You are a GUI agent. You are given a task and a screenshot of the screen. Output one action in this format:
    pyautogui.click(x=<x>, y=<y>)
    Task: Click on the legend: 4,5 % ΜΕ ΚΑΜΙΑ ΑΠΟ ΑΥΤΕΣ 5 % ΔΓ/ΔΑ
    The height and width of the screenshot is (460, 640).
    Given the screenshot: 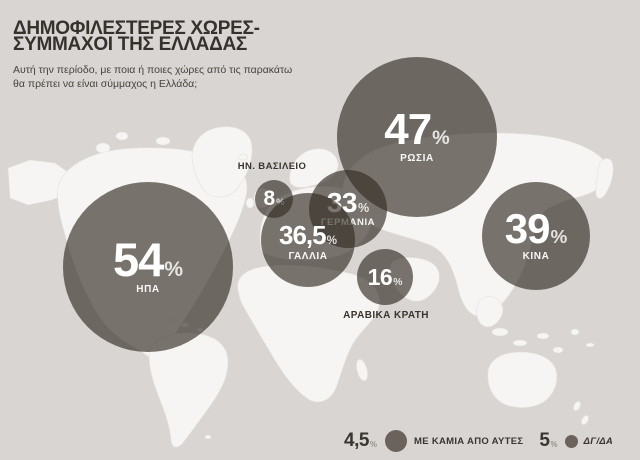 What is the action you would take?
    pyautogui.click(x=478, y=441)
    